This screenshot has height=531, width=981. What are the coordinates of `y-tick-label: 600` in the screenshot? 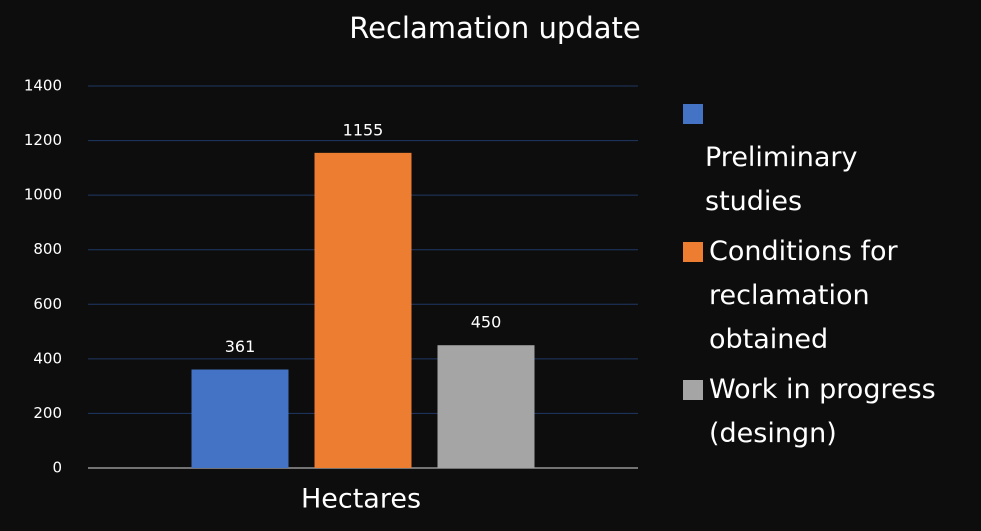 It's located at (47, 304).